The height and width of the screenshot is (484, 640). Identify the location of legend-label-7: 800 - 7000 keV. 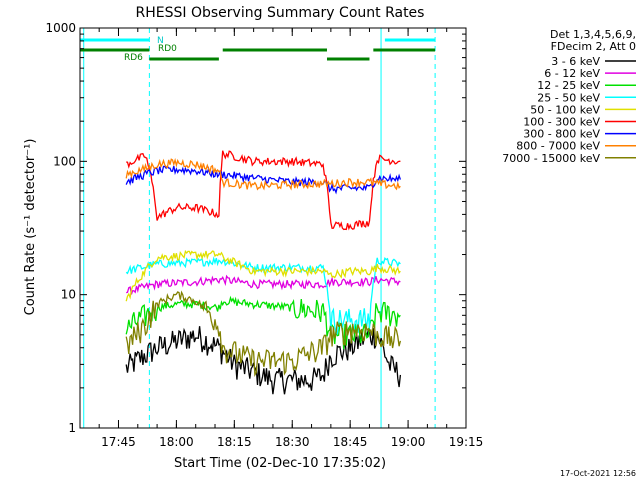
(558, 146).